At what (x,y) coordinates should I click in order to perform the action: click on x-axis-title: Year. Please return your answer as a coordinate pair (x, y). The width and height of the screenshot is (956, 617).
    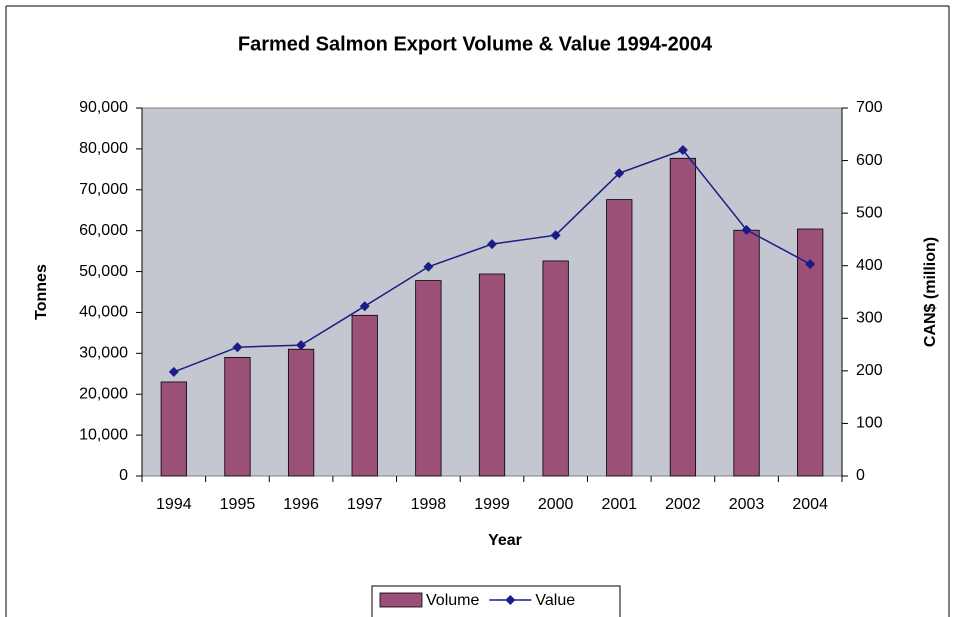
    Looking at the image, I should click on (505, 540).